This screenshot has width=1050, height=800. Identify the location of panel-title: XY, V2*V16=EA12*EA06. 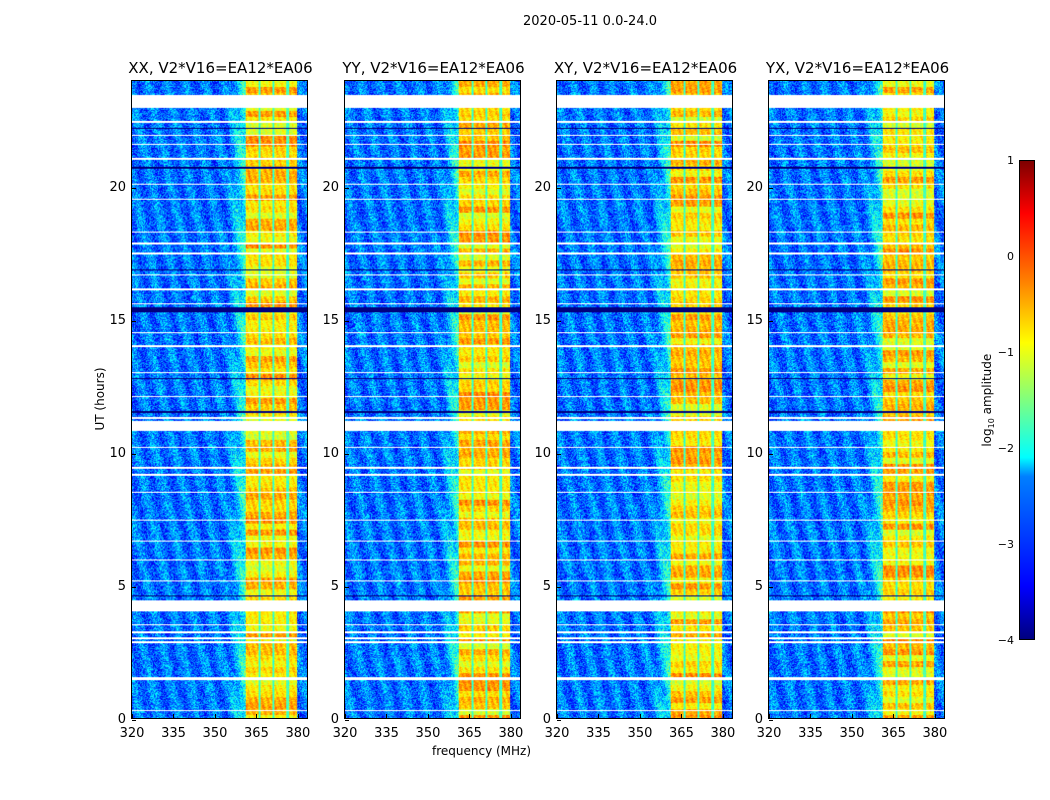
(645, 68).